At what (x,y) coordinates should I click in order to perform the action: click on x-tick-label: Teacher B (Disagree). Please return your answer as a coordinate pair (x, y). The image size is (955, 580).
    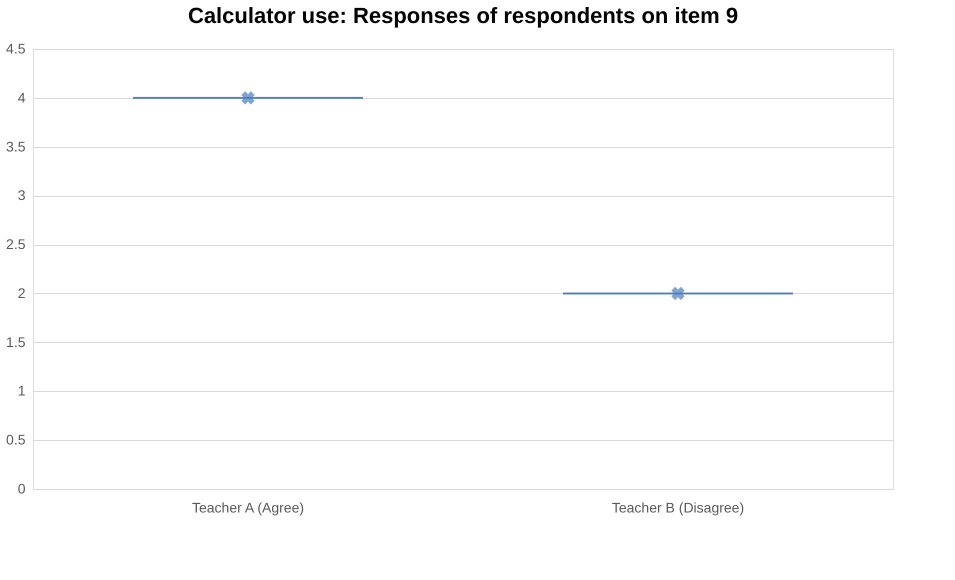
    Looking at the image, I should click on (678, 508).